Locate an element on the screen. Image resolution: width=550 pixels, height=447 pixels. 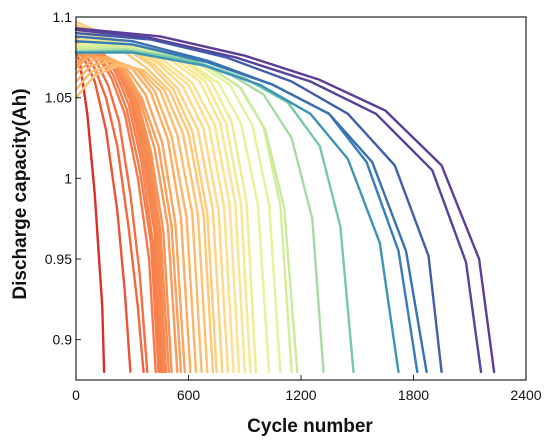
x-tick-label: 2400 is located at coordinates (525, 395).